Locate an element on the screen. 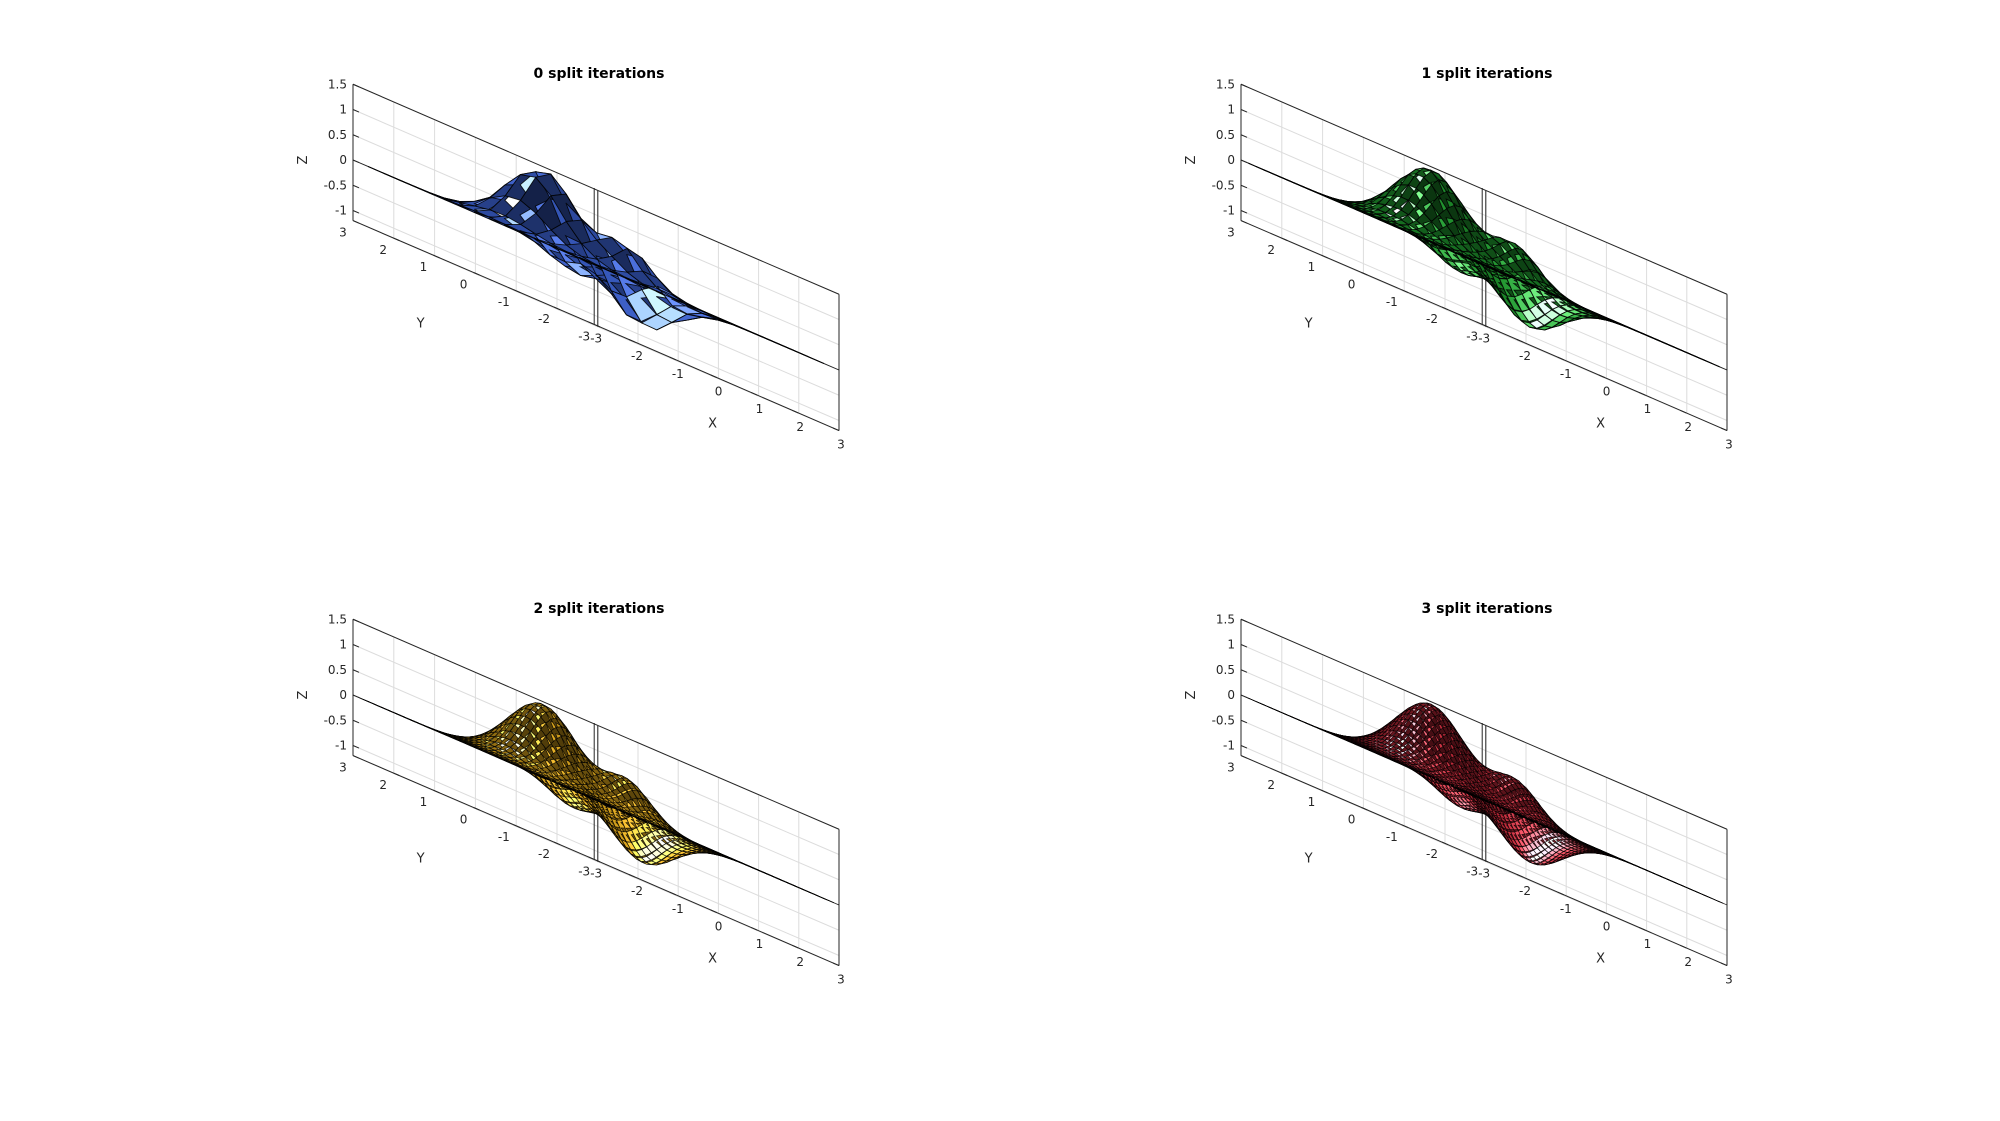 The image size is (2000, 1121). panel-title: 2 split iterations is located at coordinates (599, 609).